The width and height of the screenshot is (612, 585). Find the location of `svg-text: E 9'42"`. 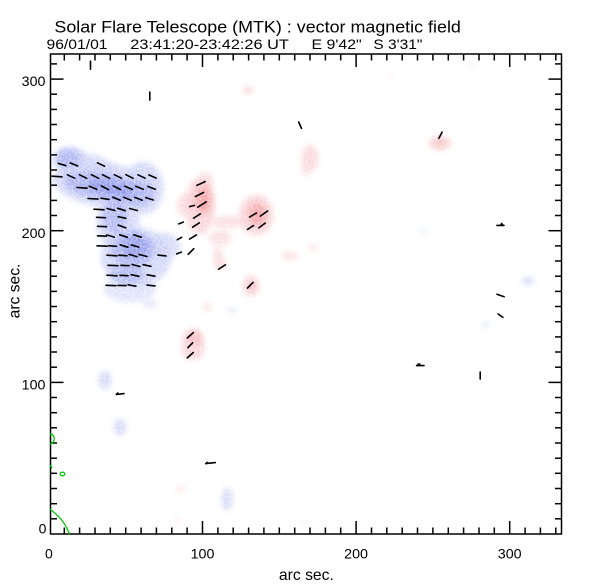

svg-text: E 9'42" is located at coordinates (337, 44).